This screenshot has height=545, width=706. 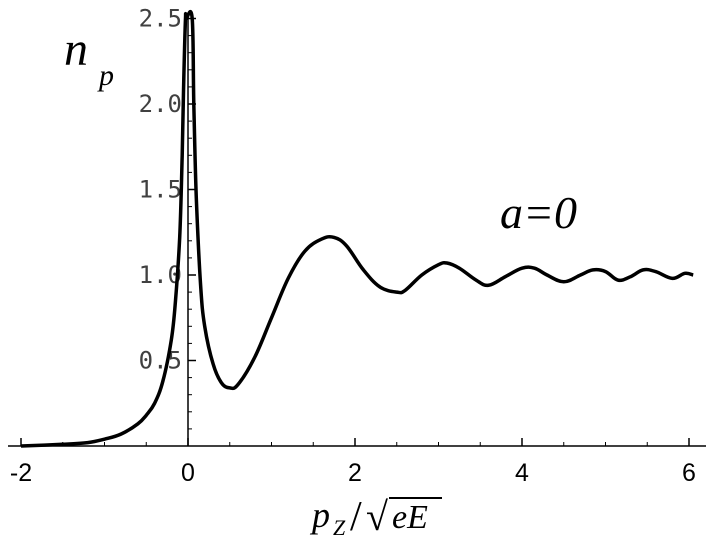 I want to click on x-tick-label: 0, so click(x=188, y=473).